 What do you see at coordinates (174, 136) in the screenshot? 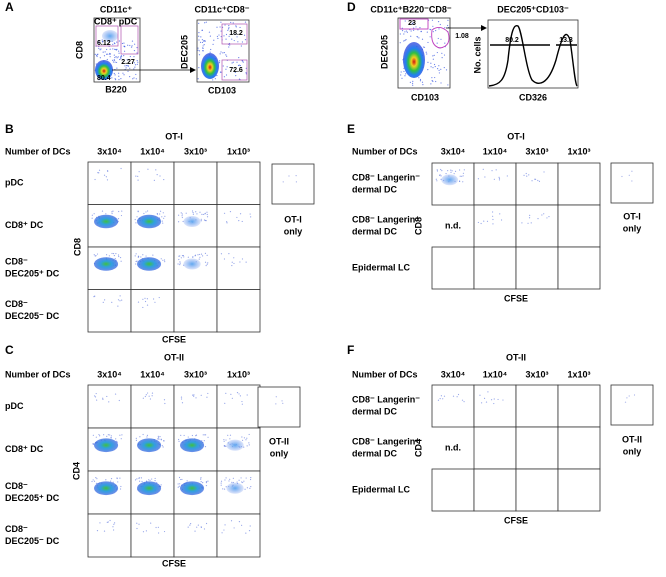
I see `group-header: OT-I` at bounding box center [174, 136].